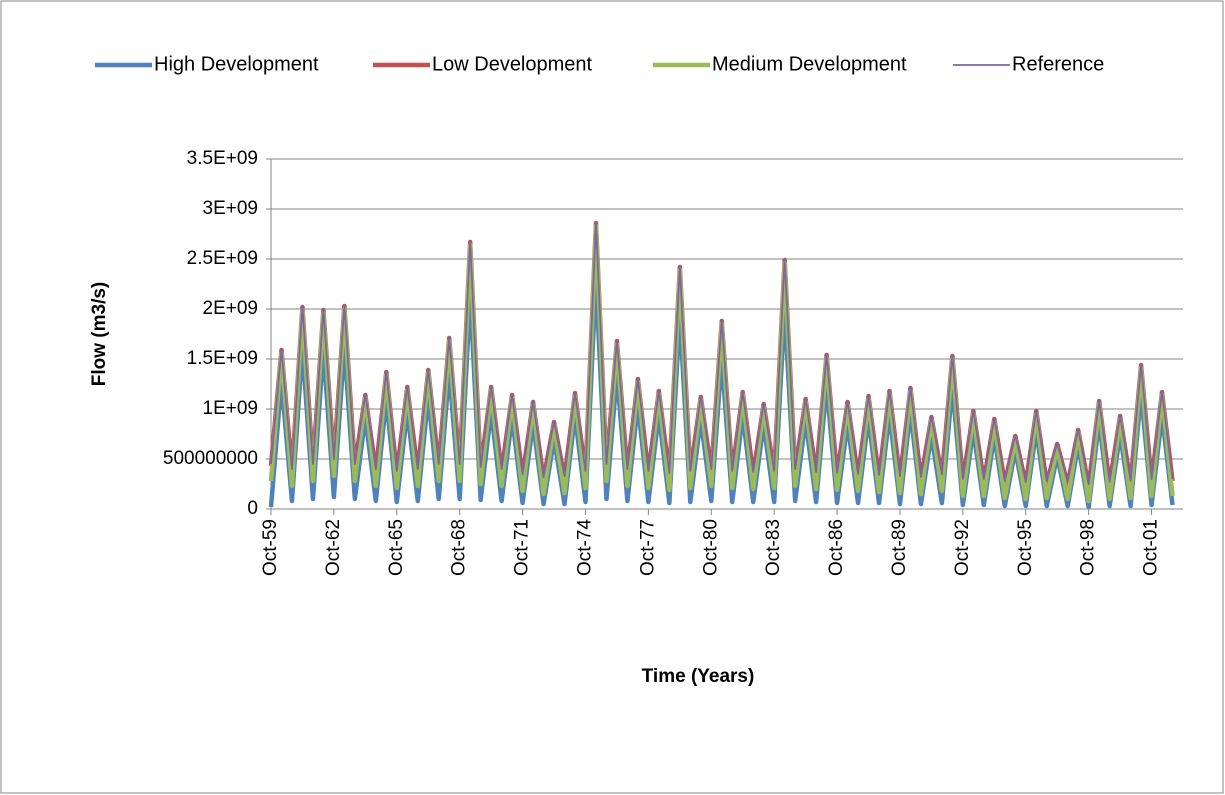 The height and width of the screenshot is (795, 1225). Describe the element at coordinates (522, 547) in the screenshot. I see `x-tick-label: Oct-71` at that location.